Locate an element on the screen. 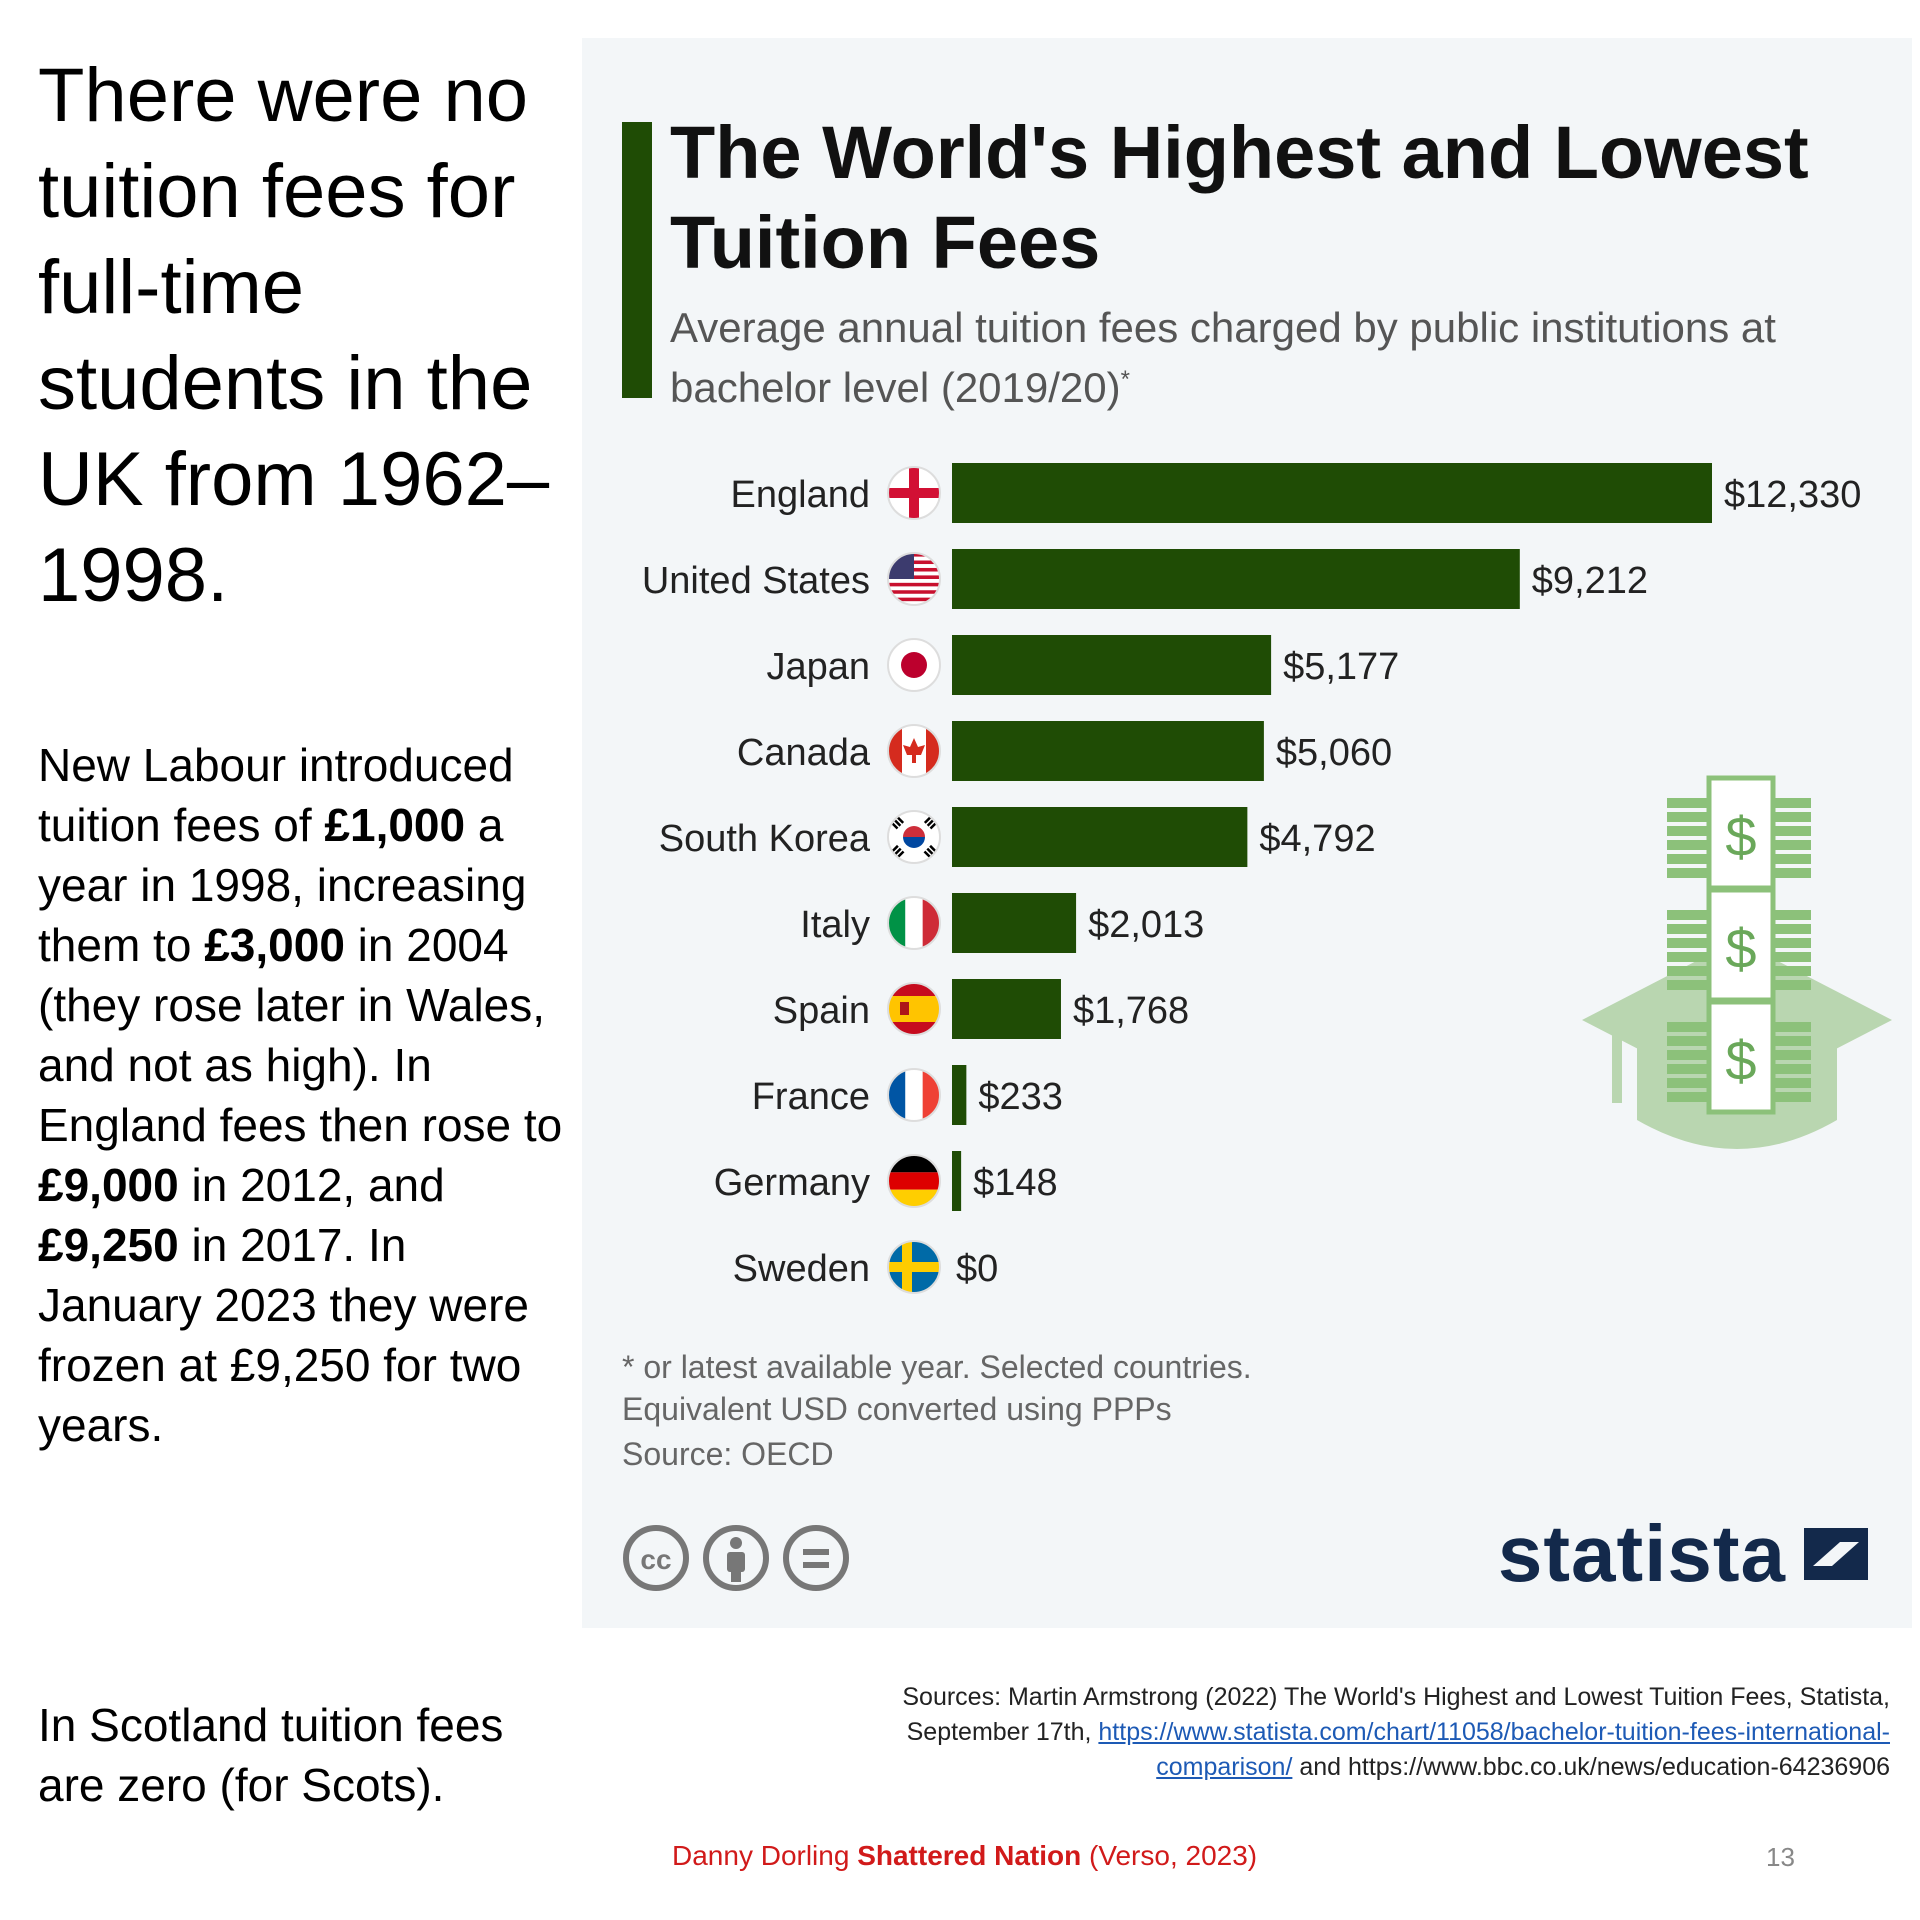 The image size is (1920, 1920). fee-amount: £3,000 is located at coordinates (274, 945).